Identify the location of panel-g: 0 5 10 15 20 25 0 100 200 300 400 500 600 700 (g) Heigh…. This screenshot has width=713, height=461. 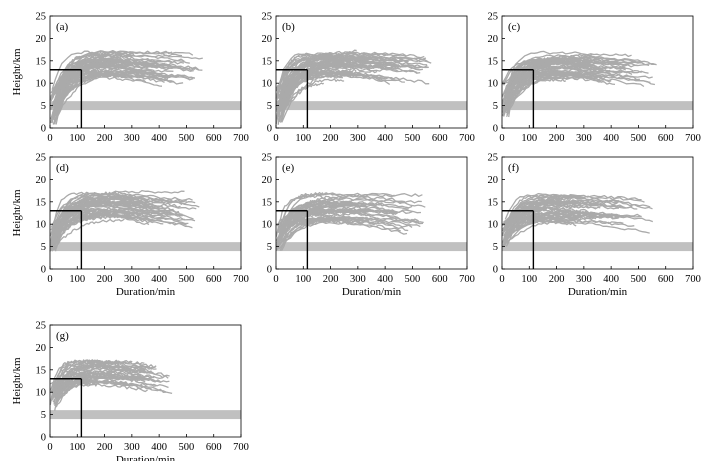
(130, 391).